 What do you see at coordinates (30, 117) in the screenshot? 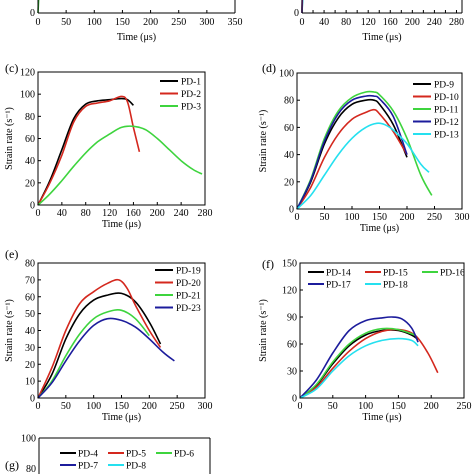
I see `p2-y-tick-label: 80` at bounding box center [30, 117].